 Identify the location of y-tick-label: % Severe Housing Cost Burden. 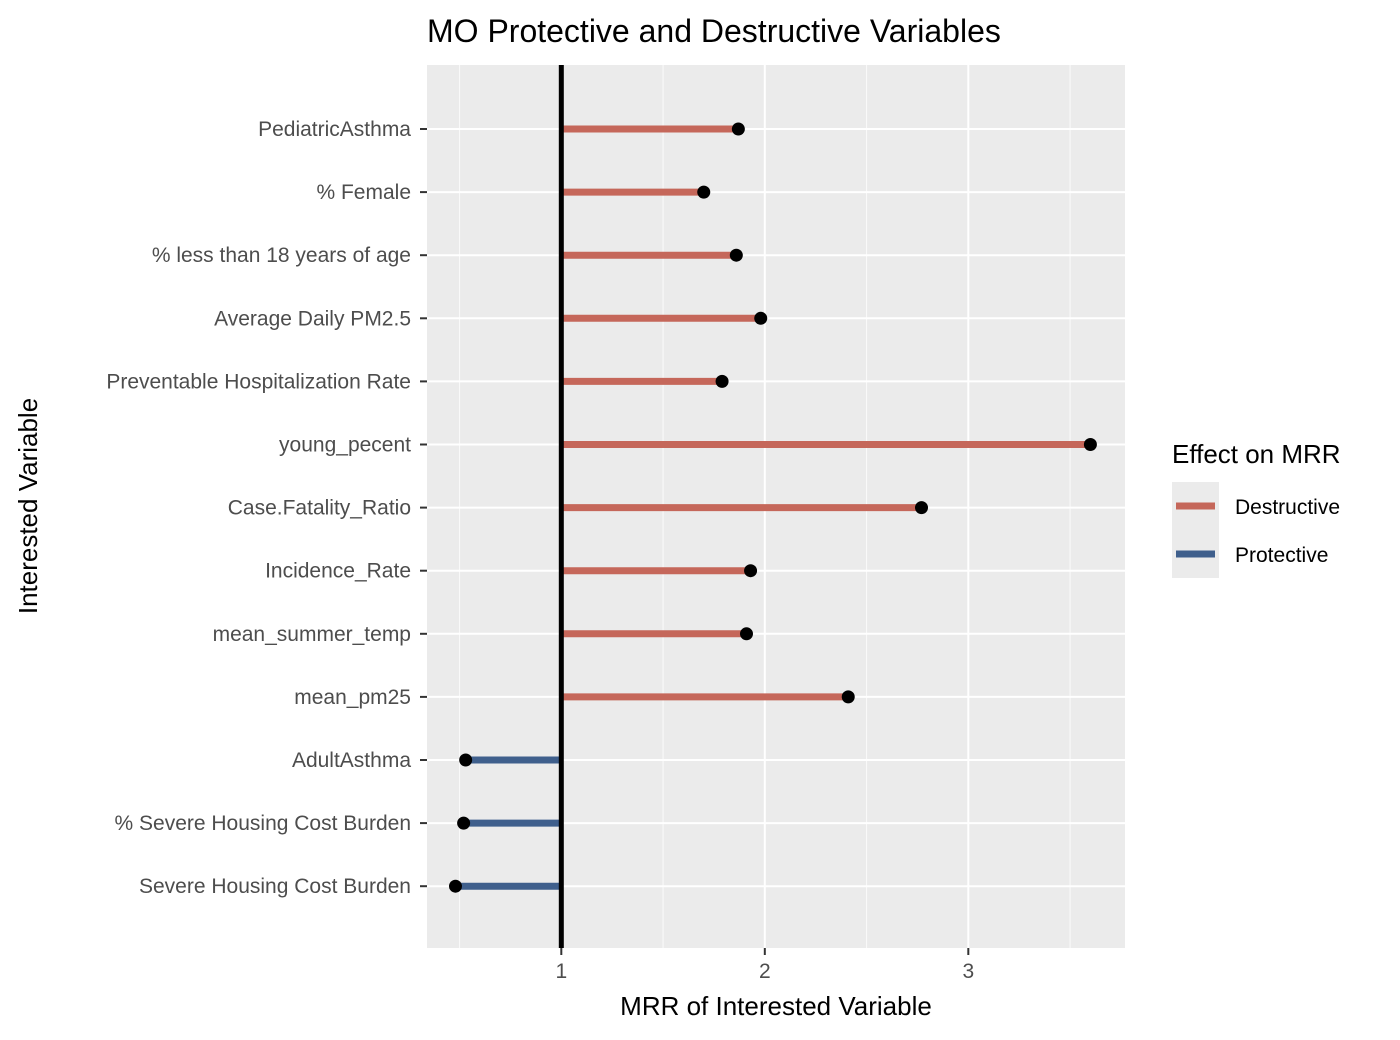
(263, 823).